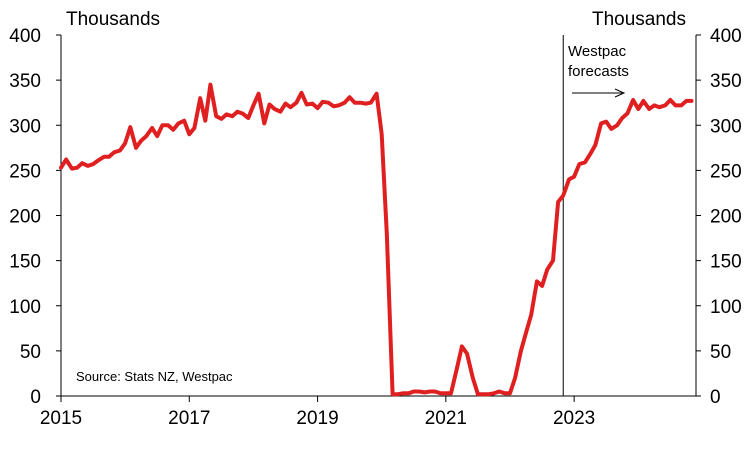 This screenshot has height=451, width=756. I want to click on right-y-tick-label: 200, so click(726, 217).